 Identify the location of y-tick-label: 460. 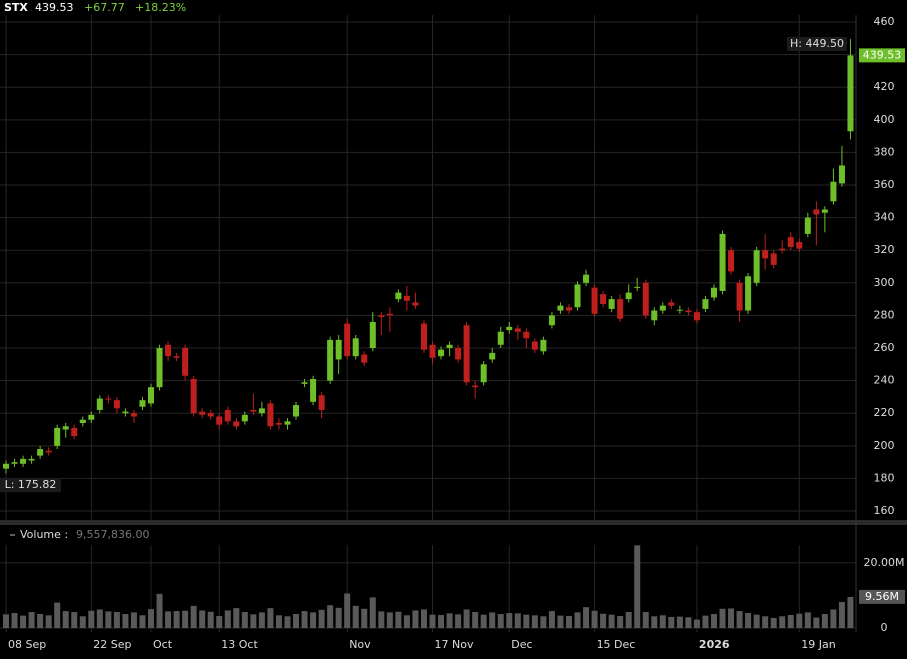
(884, 21).